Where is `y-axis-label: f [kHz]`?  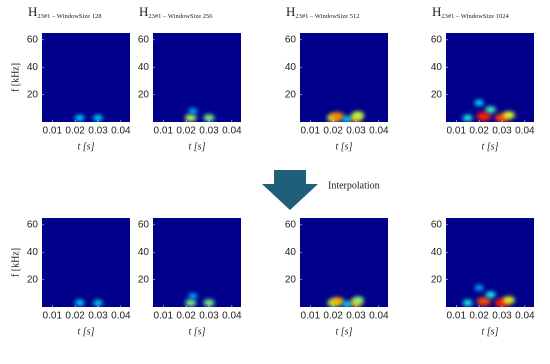 y-axis-label: f [kHz] is located at coordinates (15, 262).